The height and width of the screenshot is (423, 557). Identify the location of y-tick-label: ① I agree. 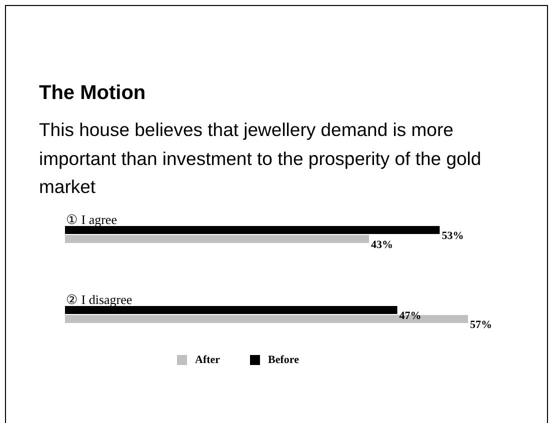
(92, 219).